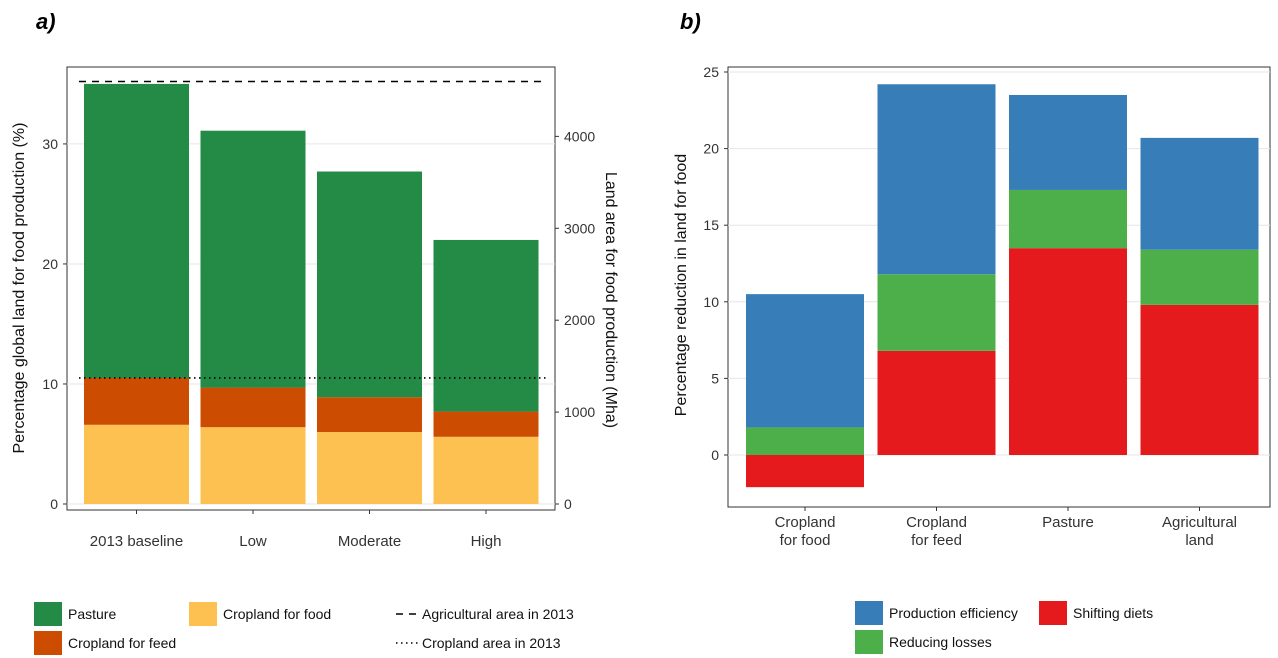 Image resolution: width=1278 pixels, height=658 pixels. Describe the element at coordinates (579, 136) in the screenshot. I see `y-right-tick-label-a: 4000` at that location.